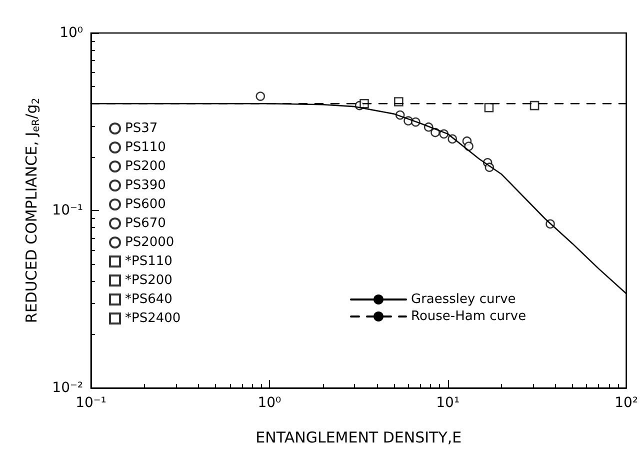 The width and height of the screenshot is (641, 454). I want to click on x-axis-title: ENTANGLEMENT DENSITY,E, so click(359, 437).